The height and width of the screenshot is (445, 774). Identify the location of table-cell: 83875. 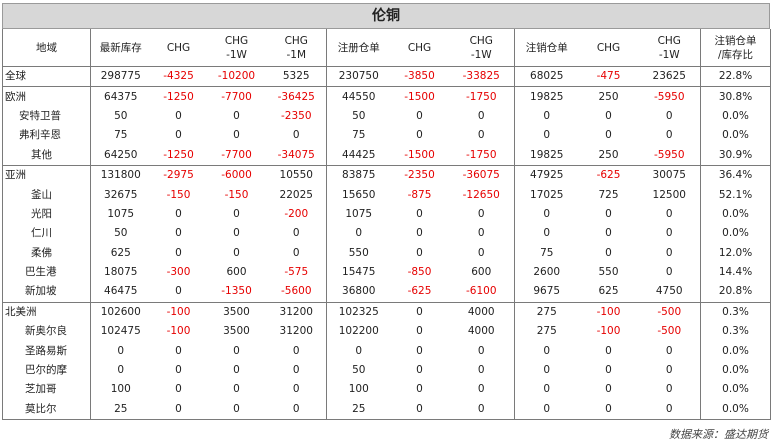
(358, 175).